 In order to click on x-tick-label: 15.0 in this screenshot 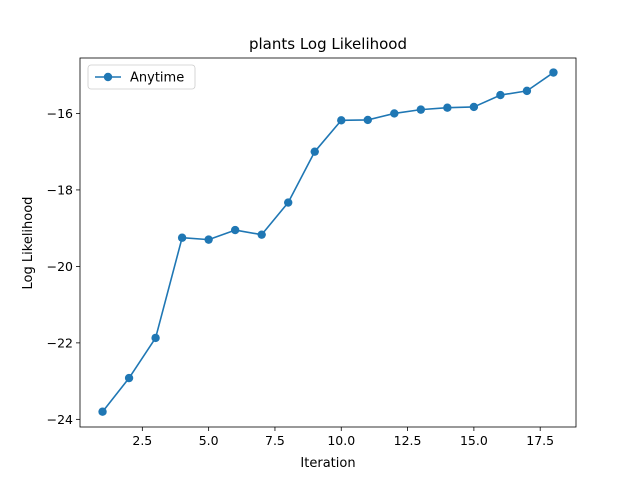, I will do `click(474, 440)`.